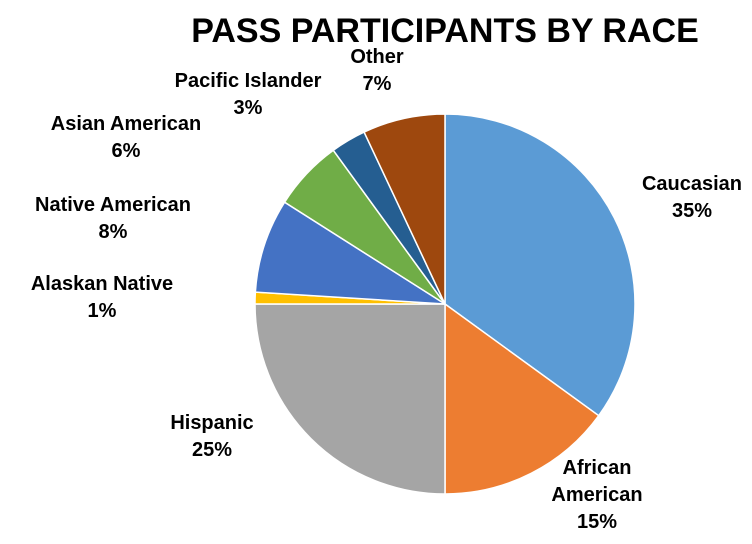 The height and width of the screenshot is (544, 752). I want to click on data-label-value: 1%, so click(102, 311).